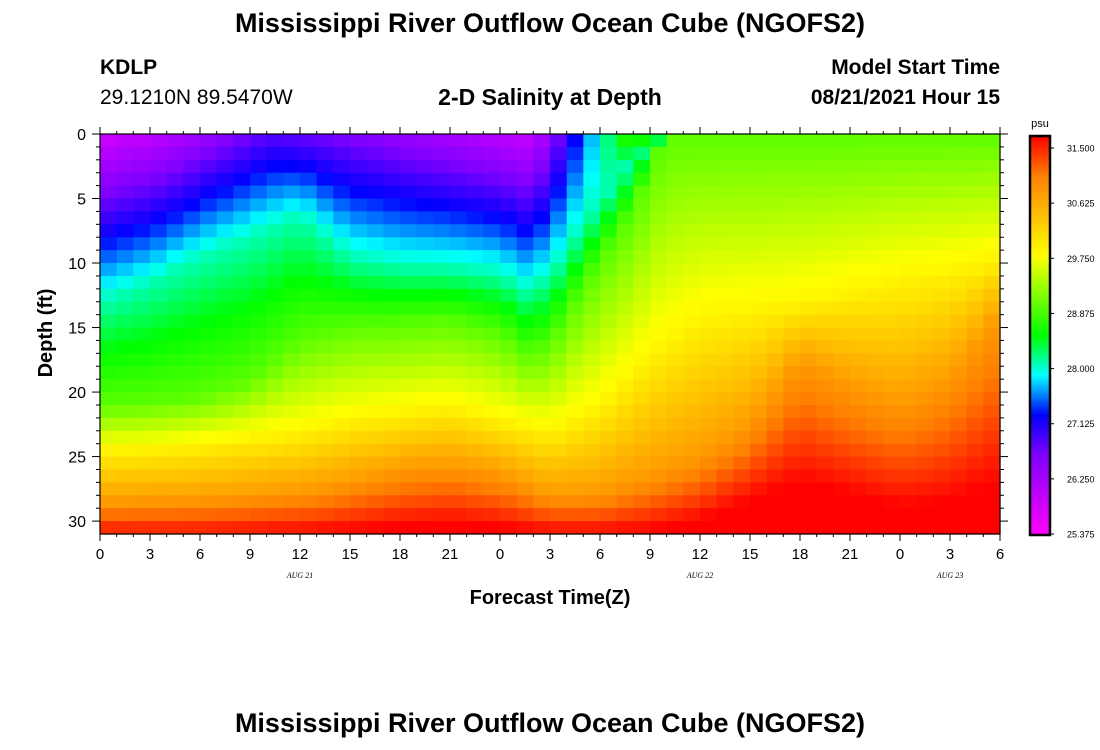 The image size is (1100, 750). Describe the element at coordinates (650, 554) in the screenshot. I see `x-tick-label: 9` at that location.